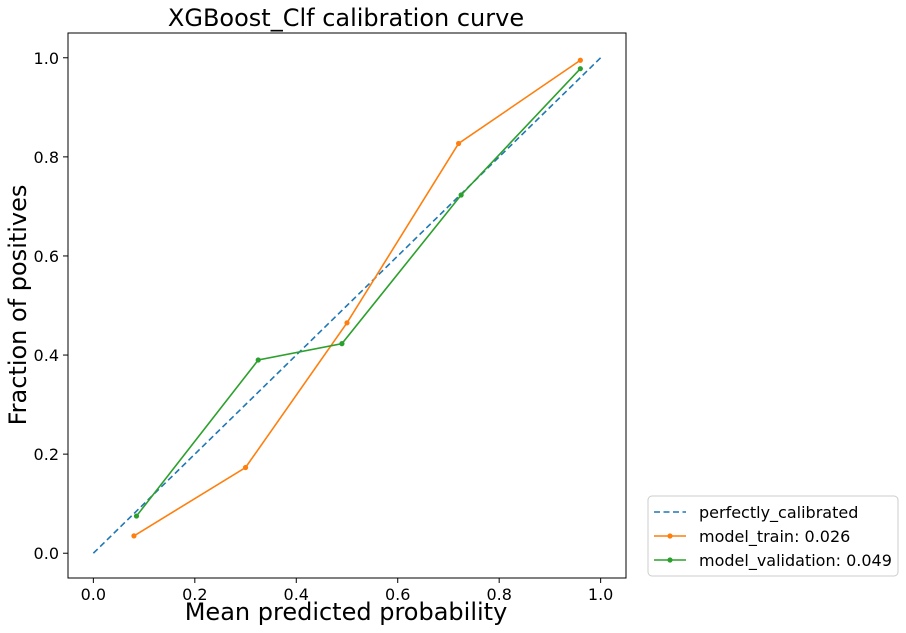 This screenshot has height=633, width=906. I want to click on chart-title: XGBoost_Clf calibration curve, so click(346, 18).